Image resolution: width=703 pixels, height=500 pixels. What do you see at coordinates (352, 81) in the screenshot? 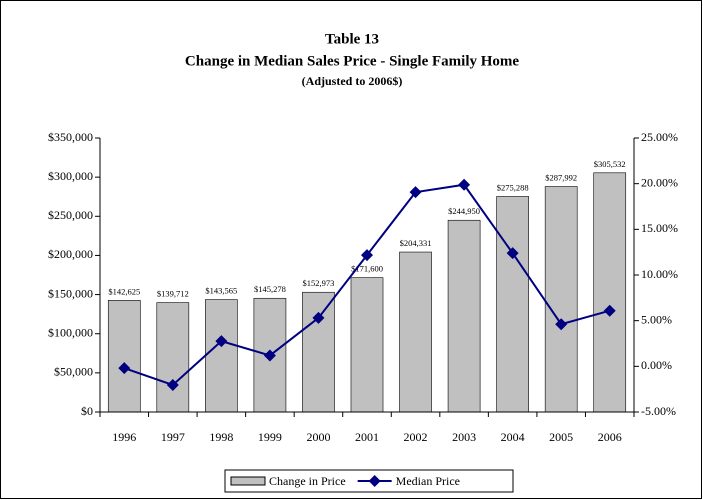
I see `chart-note: (Adjusted to 2006$)` at bounding box center [352, 81].